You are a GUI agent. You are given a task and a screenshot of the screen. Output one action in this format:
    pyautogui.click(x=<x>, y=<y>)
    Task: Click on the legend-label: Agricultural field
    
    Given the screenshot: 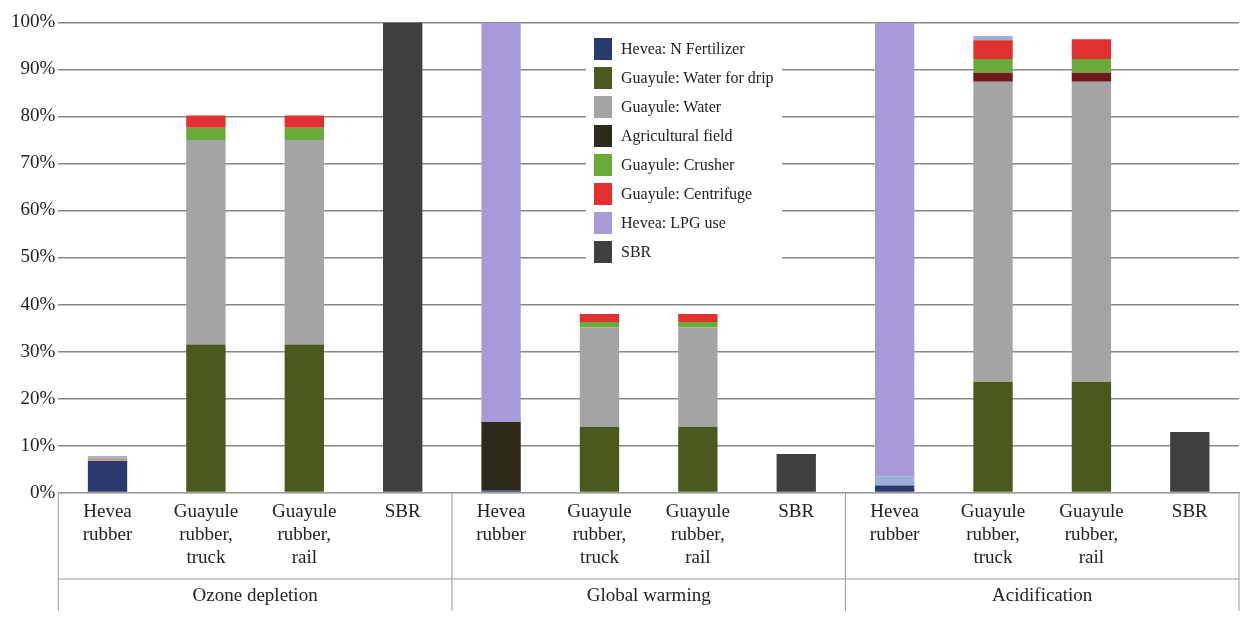 What is the action you would take?
    pyautogui.click(x=677, y=135)
    